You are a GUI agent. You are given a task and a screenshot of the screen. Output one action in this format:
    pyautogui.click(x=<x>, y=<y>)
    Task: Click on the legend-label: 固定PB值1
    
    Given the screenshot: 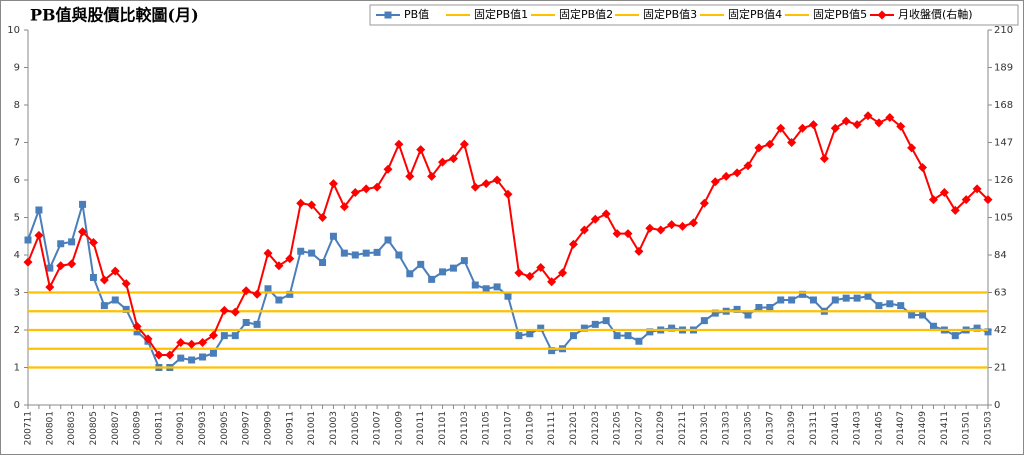 What is the action you would take?
    pyautogui.click(x=501, y=14)
    